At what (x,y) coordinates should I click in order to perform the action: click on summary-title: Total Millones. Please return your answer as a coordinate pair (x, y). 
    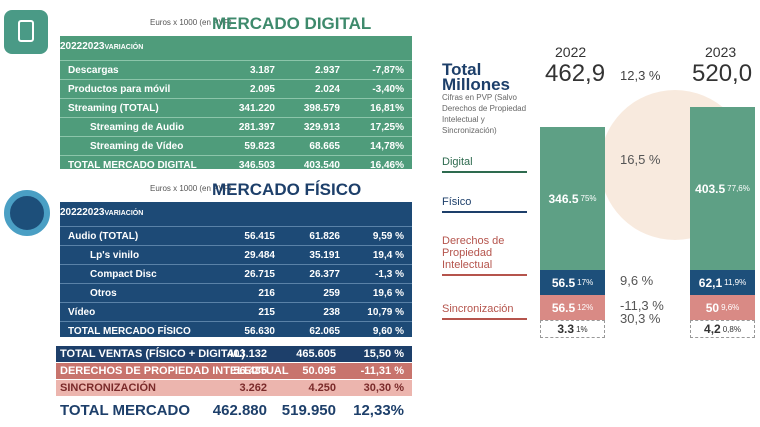
    Looking at the image, I should click on (476, 77).